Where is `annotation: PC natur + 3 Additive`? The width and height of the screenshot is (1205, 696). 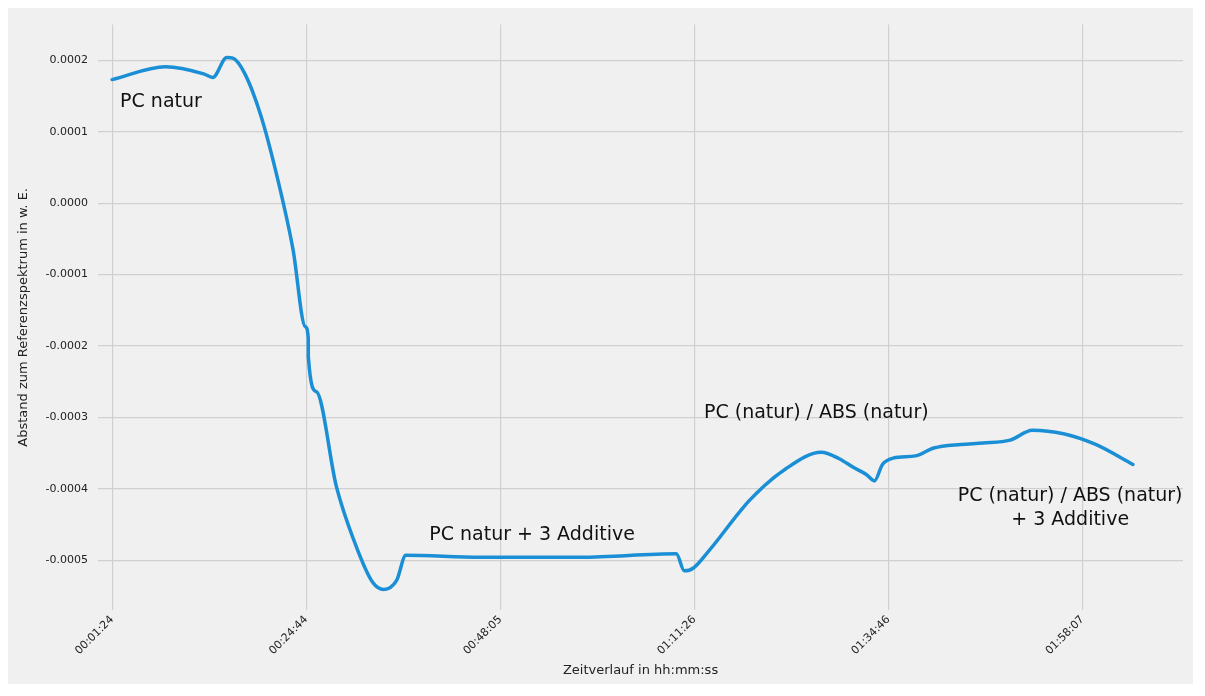 annotation: PC natur + 3 Additive is located at coordinates (532, 533).